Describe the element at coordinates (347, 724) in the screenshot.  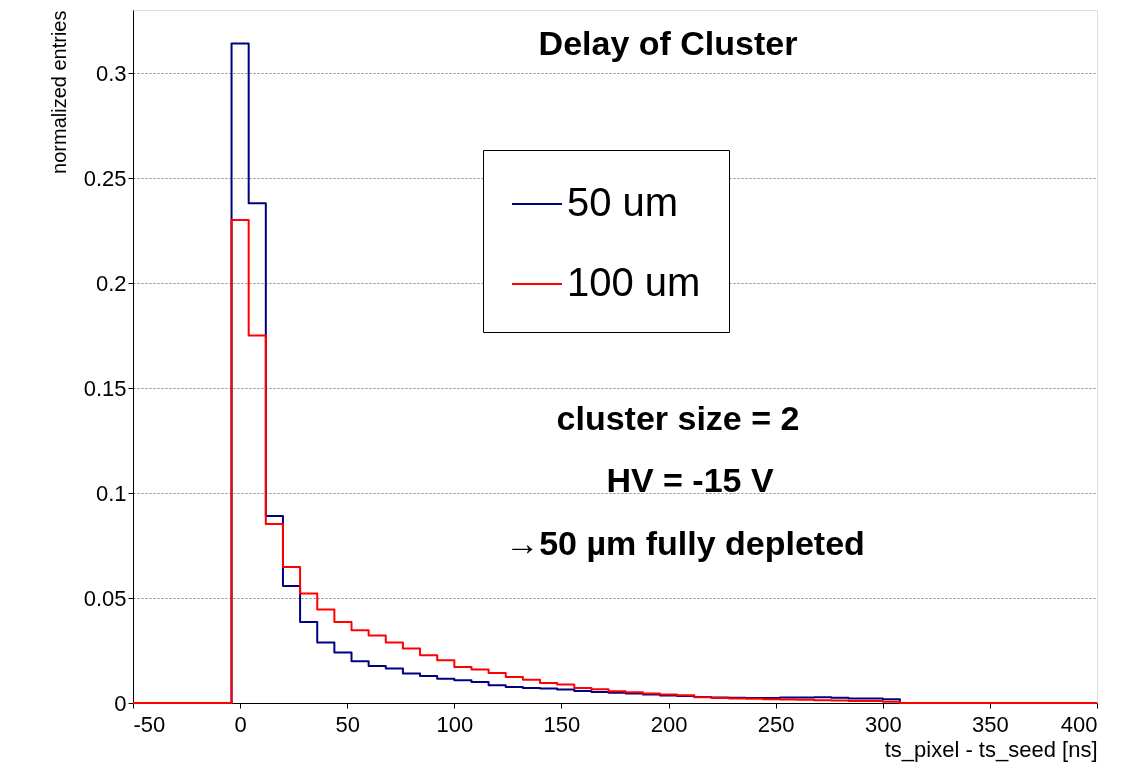
I see `x-tick-label: 50` at that location.